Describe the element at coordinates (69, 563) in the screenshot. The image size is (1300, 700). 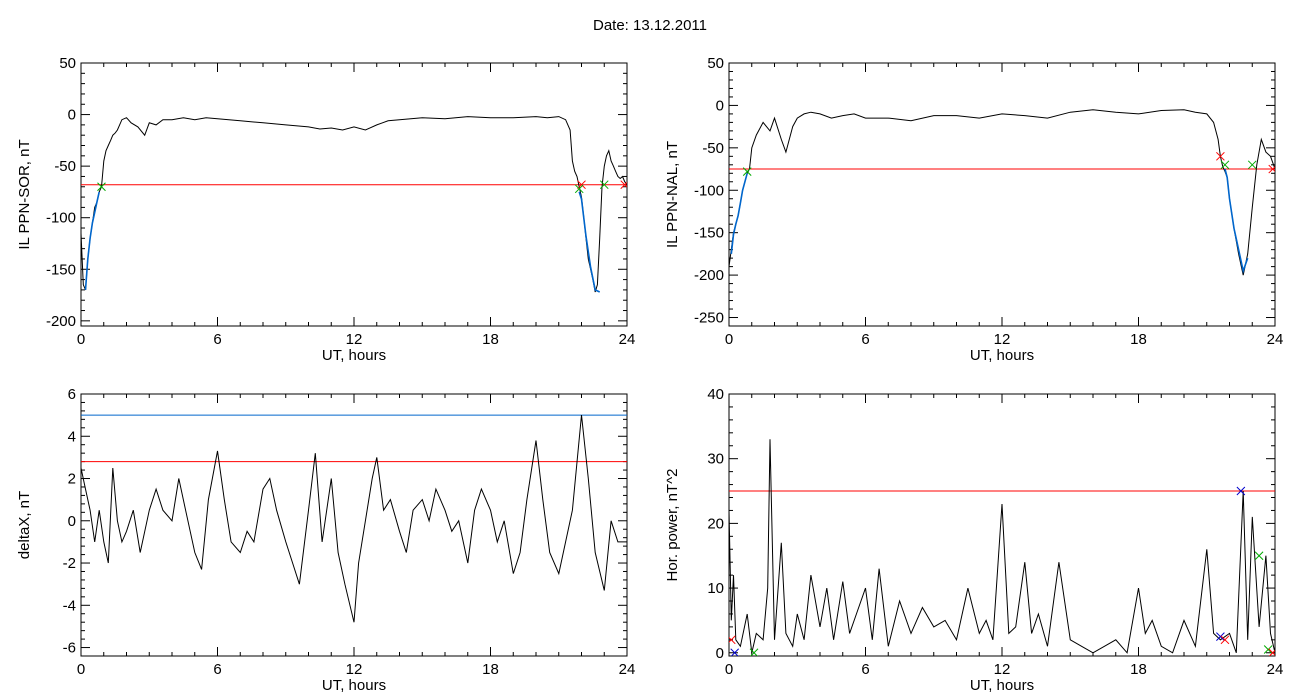
I see `y-tick-label: -2` at that location.